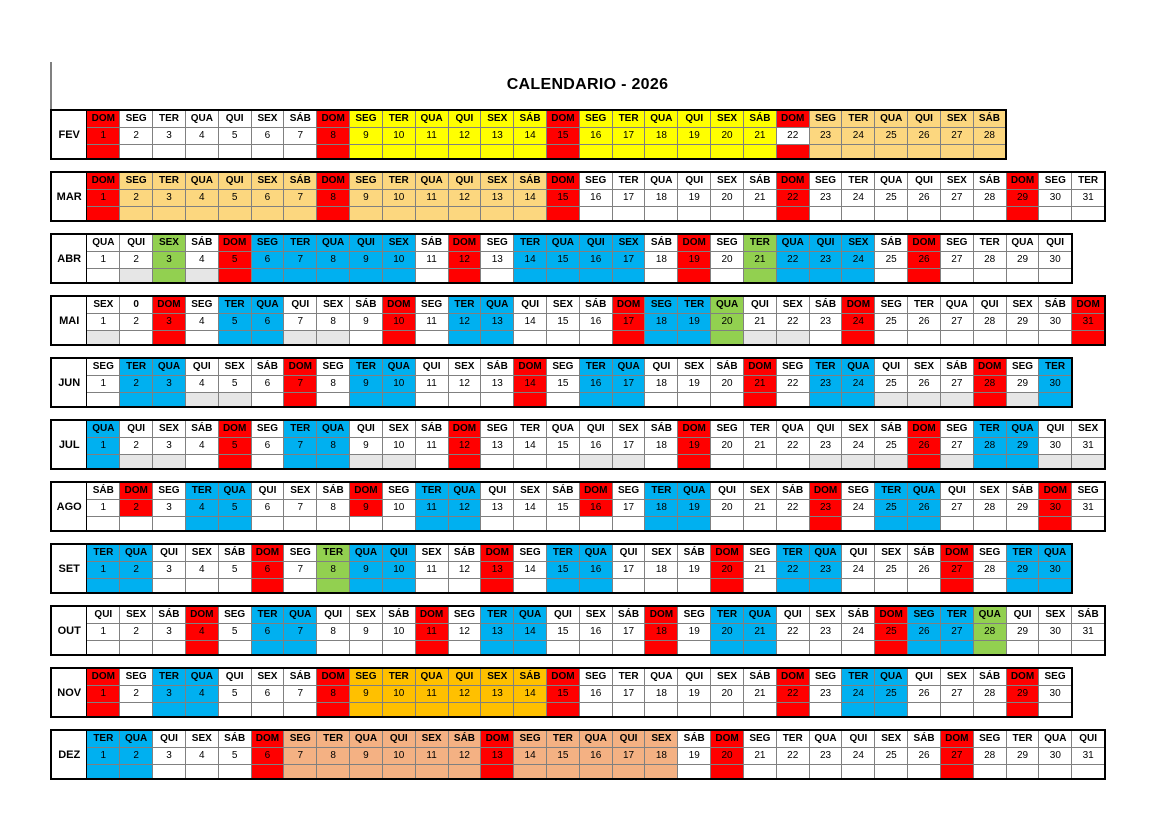  I want to click on day-number-cell: 19, so click(694, 259).